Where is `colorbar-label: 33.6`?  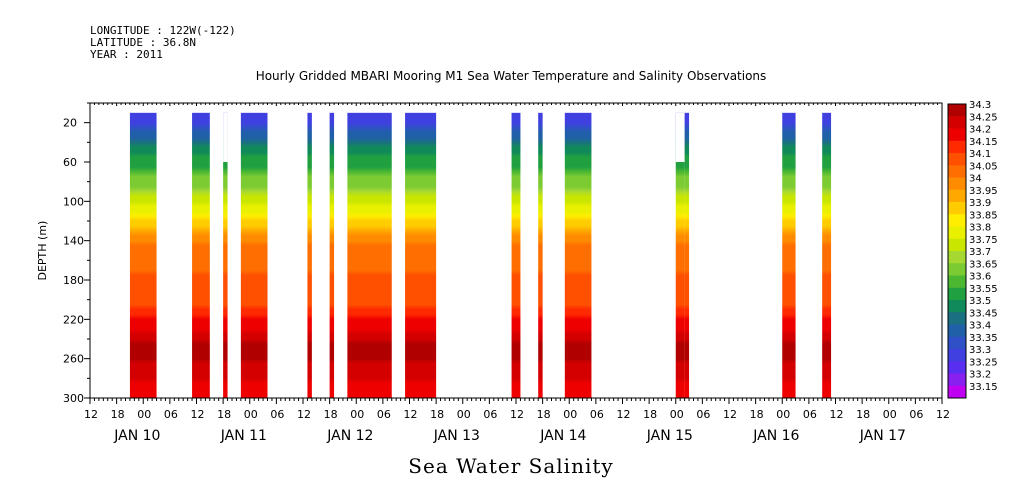
colorbar-label: 33.6 is located at coordinates (980, 277).